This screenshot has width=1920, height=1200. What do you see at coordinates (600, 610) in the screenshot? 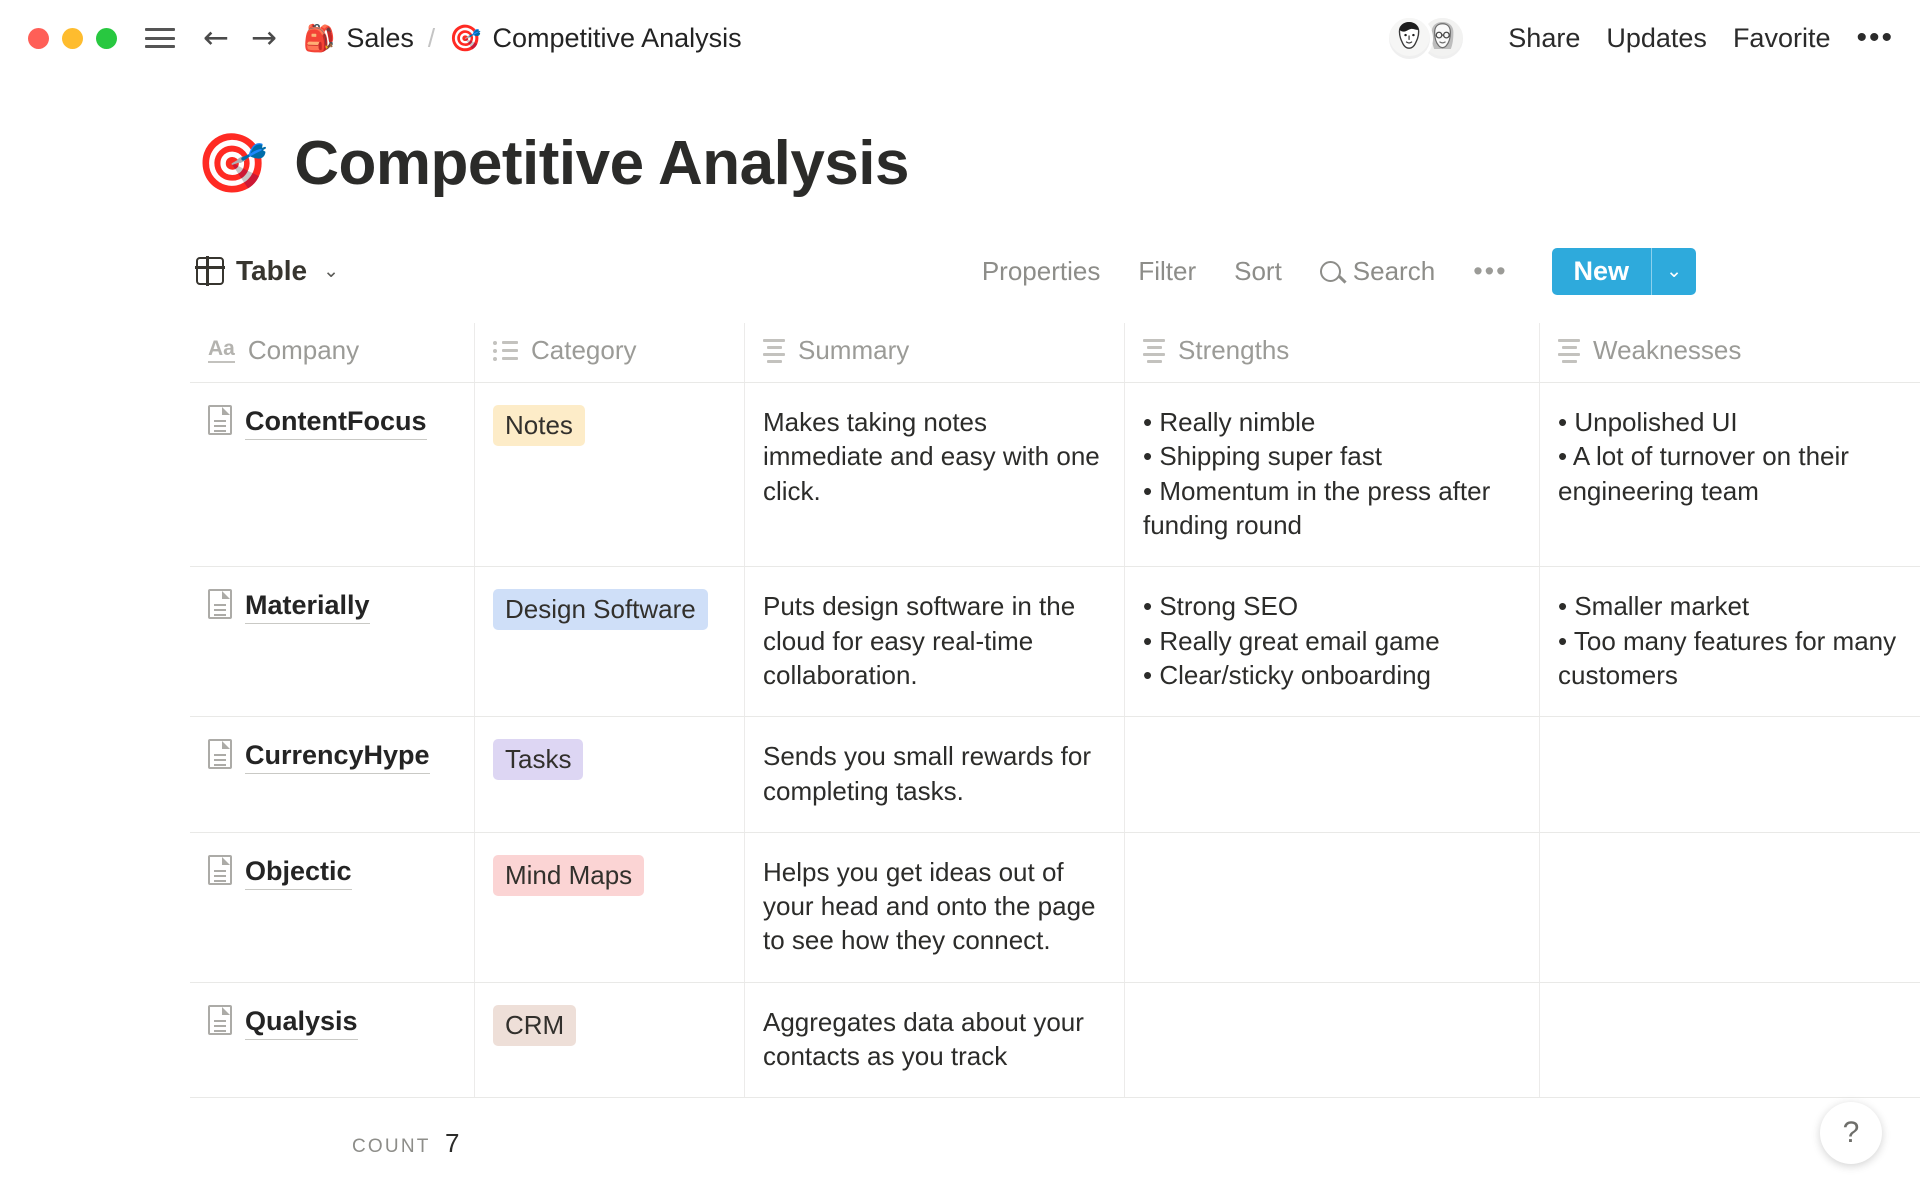
I see `status-badge: Design Software` at bounding box center [600, 610].